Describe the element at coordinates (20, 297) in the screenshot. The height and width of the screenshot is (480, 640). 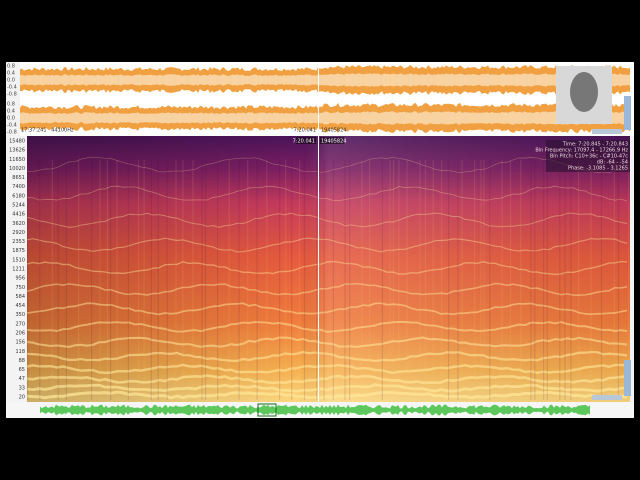
I see `frequency-label: 584` at that location.